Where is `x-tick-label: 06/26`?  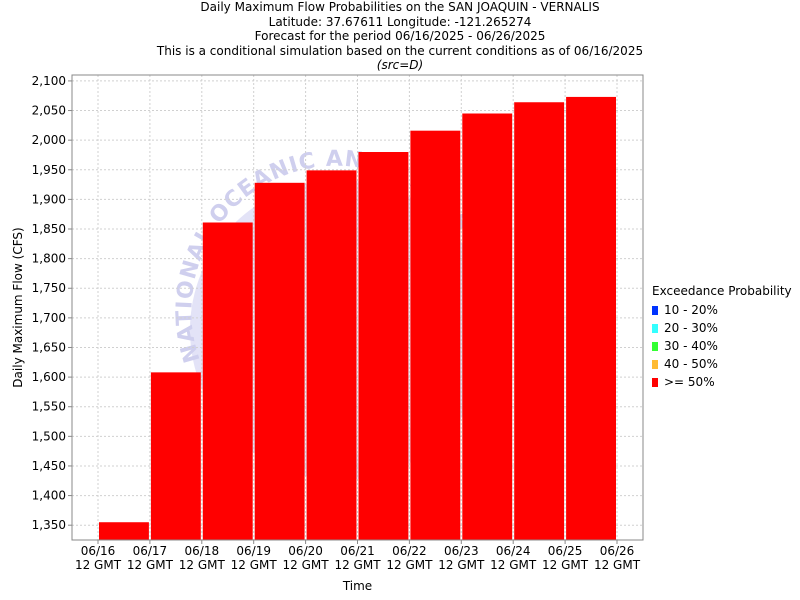 x-tick-label: 06/26 is located at coordinates (617, 551).